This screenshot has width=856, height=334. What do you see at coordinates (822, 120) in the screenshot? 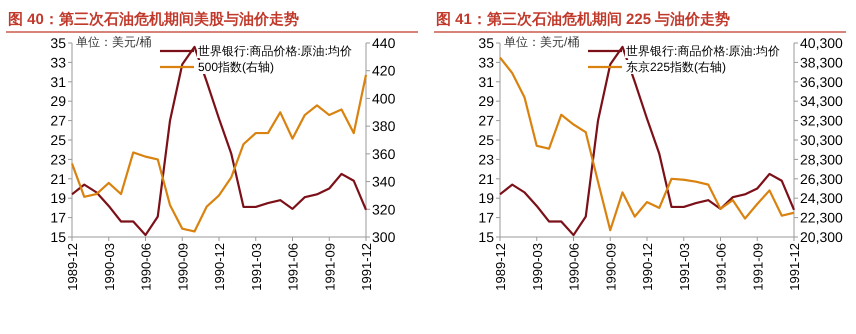
I see `y2-tick-label: 32,300` at bounding box center [822, 120].